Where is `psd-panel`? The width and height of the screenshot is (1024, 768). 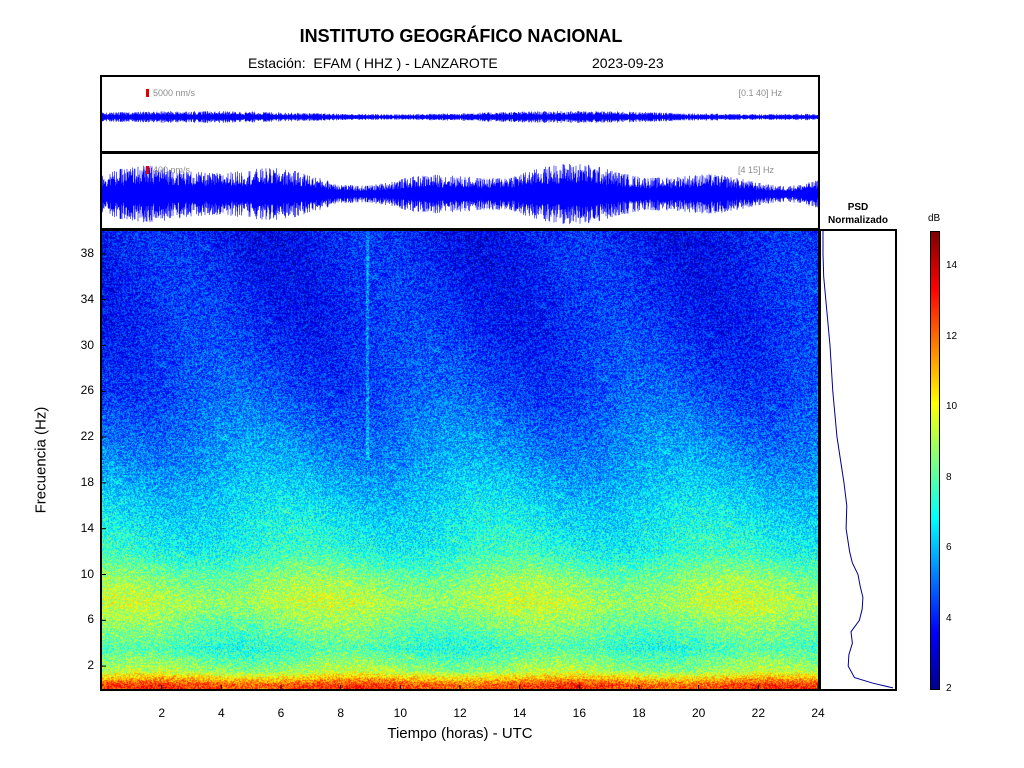
psd-panel is located at coordinates (858, 460).